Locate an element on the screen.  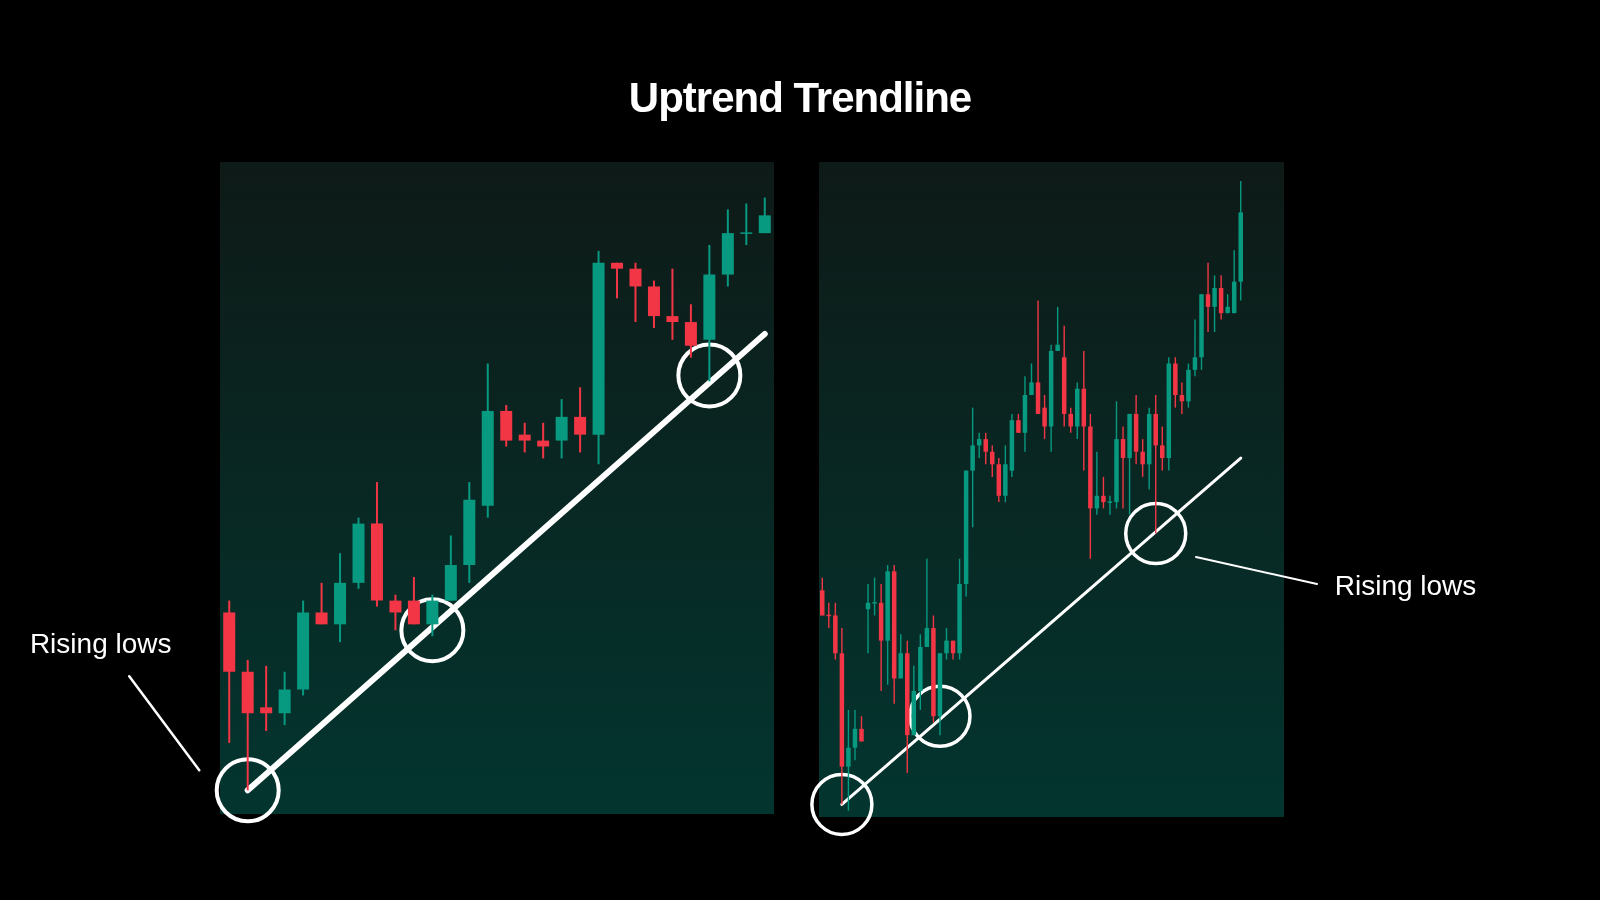
chart-title: Uptrend Trendline is located at coordinates (800, 98).